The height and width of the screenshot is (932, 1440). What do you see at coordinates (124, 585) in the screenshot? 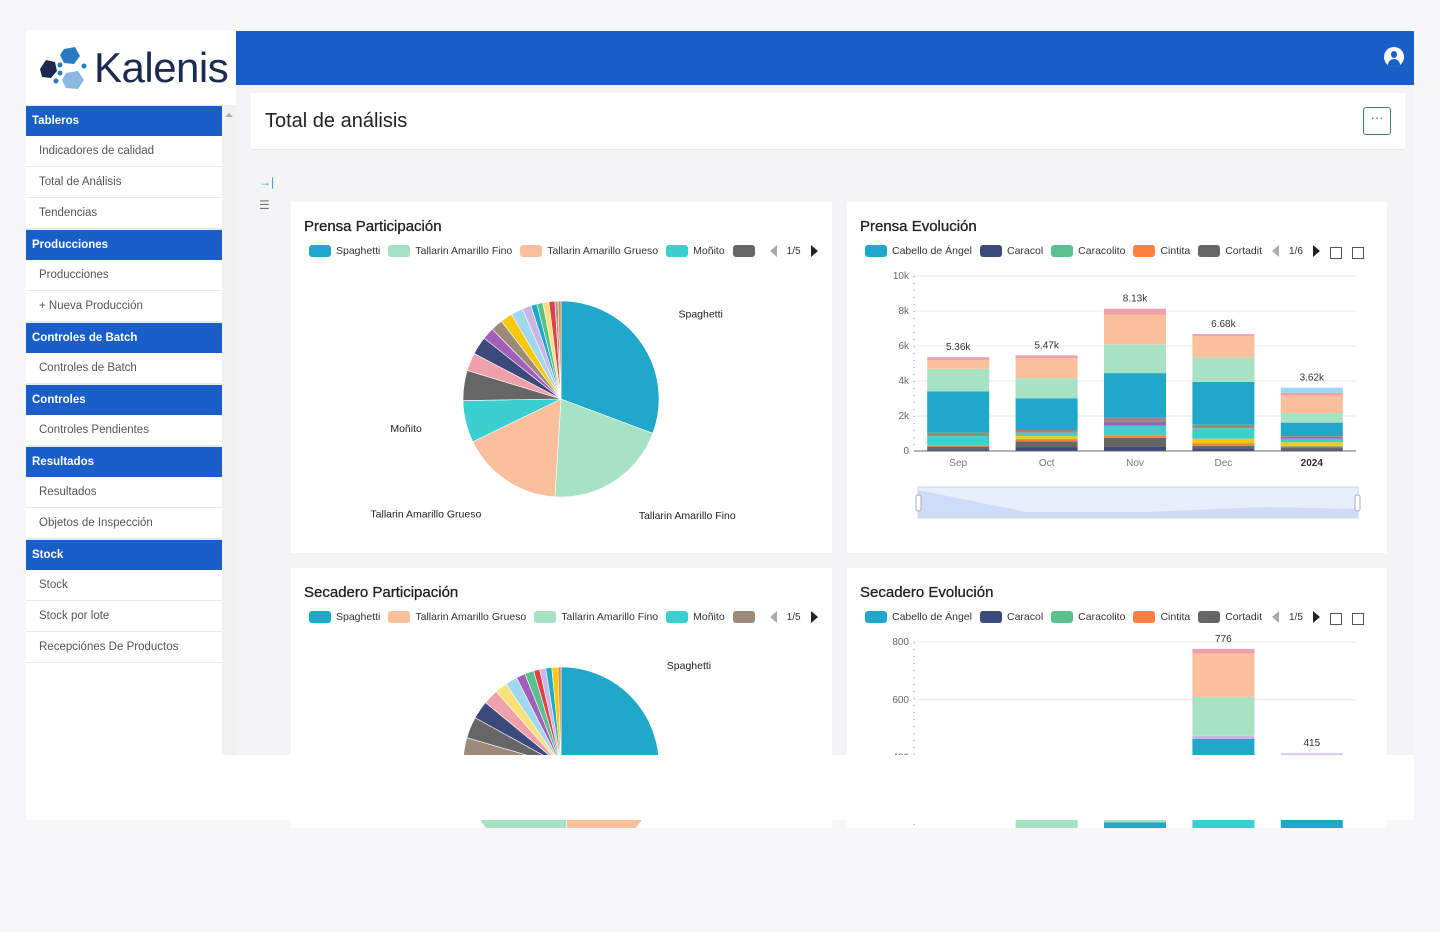
I see `sidebar-item-15: Stock` at bounding box center [124, 585].